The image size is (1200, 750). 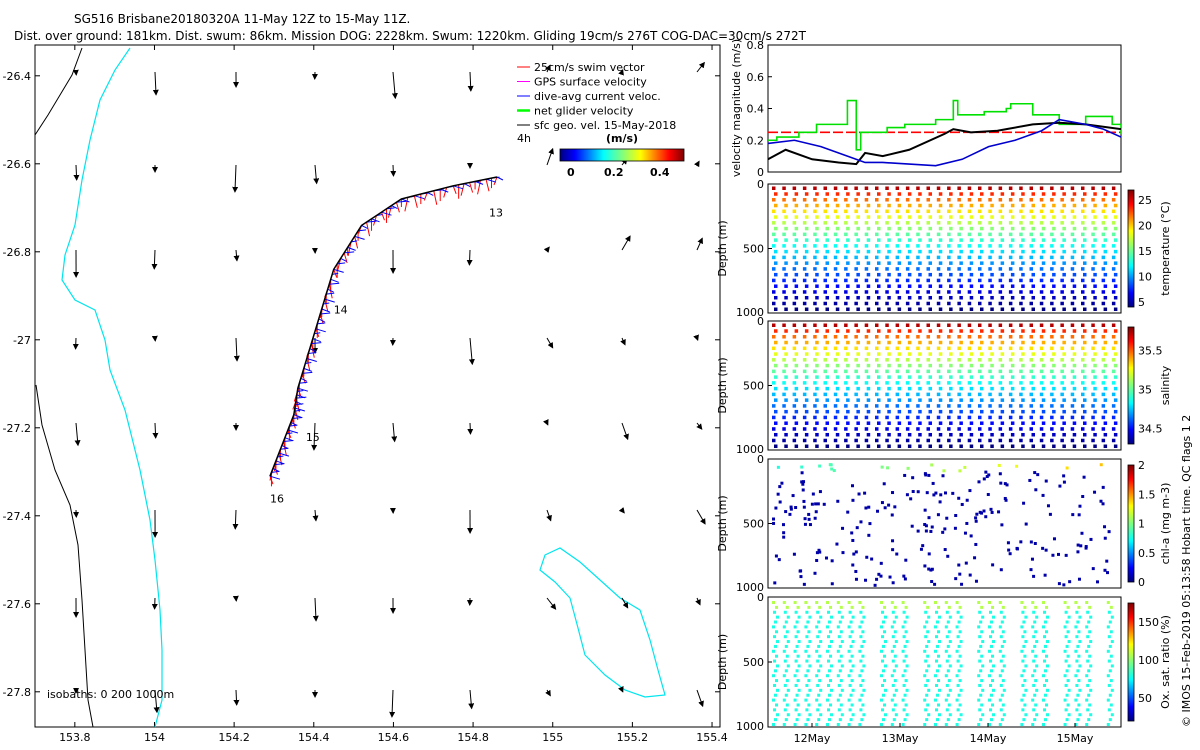 I want to click on track-day-label: 14, so click(x=341, y=309).